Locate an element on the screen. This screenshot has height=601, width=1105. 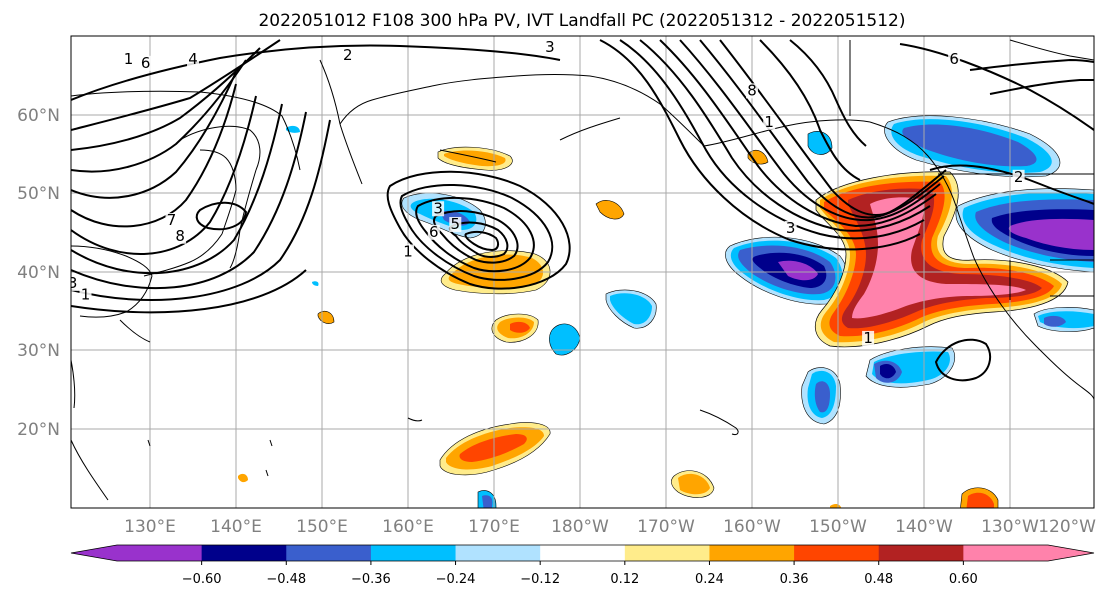
colorbar-tick-label: −0.12 is located at coordinates (540, 579).